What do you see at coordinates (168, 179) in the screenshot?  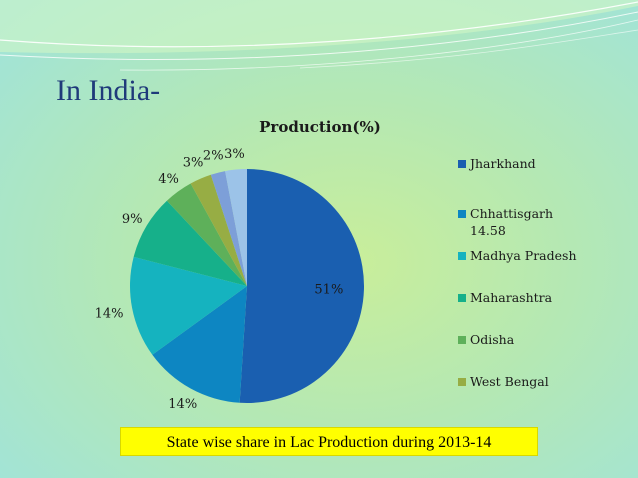 I see `pie-data-label-4: 4%` at bounding box center [168, 179].